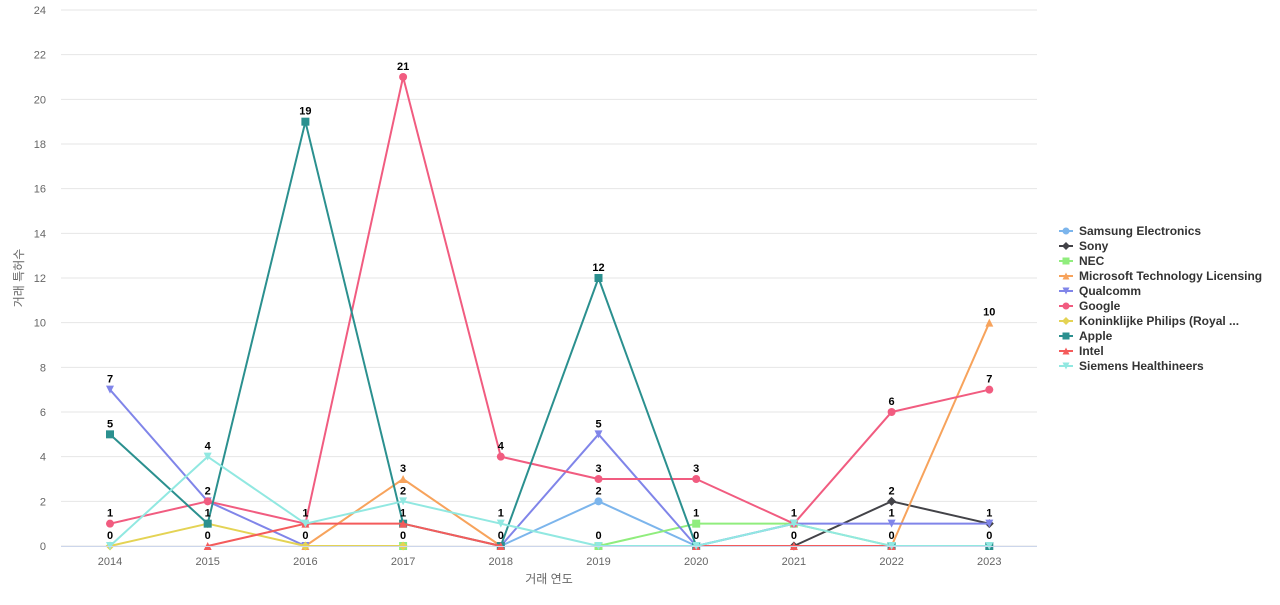 This screenshot has width=1280, height=605. Describe the element at coordinates (403, 67) in the screenshot. I see `data-label: 21` at that location.